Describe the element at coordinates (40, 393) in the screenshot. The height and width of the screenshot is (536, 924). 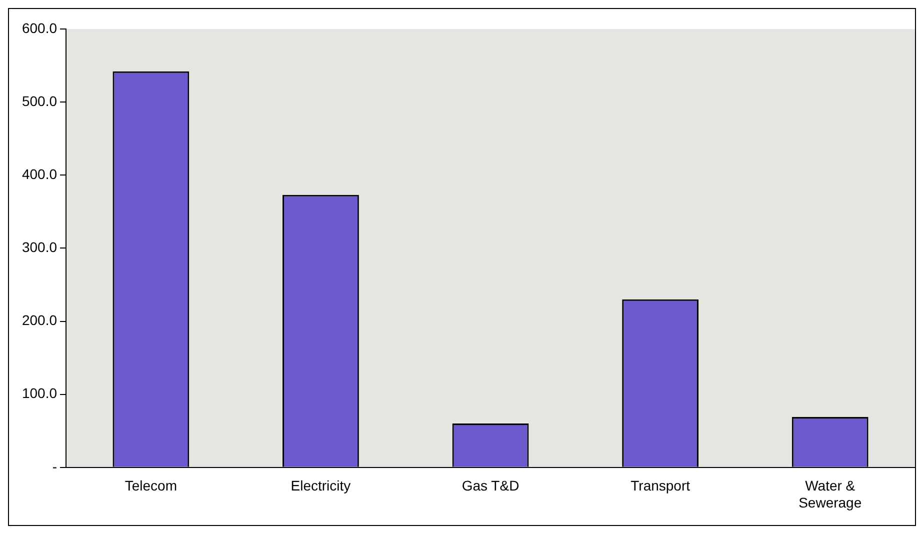
I see `y-tick-label: 100.0` at that location.